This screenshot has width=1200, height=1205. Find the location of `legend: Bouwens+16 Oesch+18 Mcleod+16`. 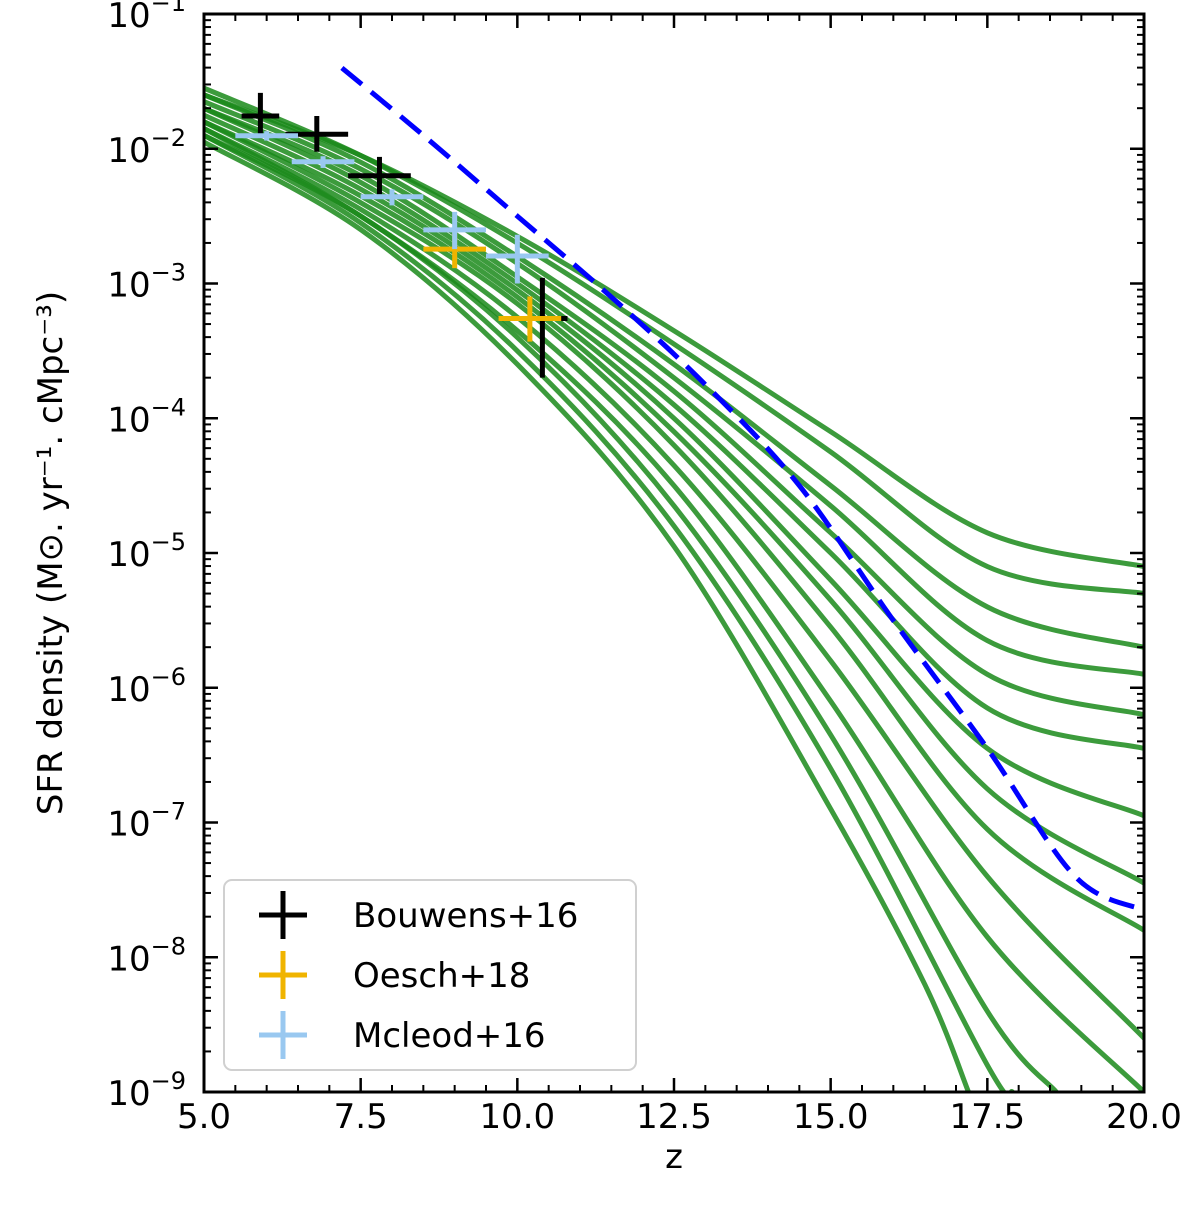

legend: Bouwens+16 Oesch+18 Mcleod+16 is located at coordinates (430, 975).